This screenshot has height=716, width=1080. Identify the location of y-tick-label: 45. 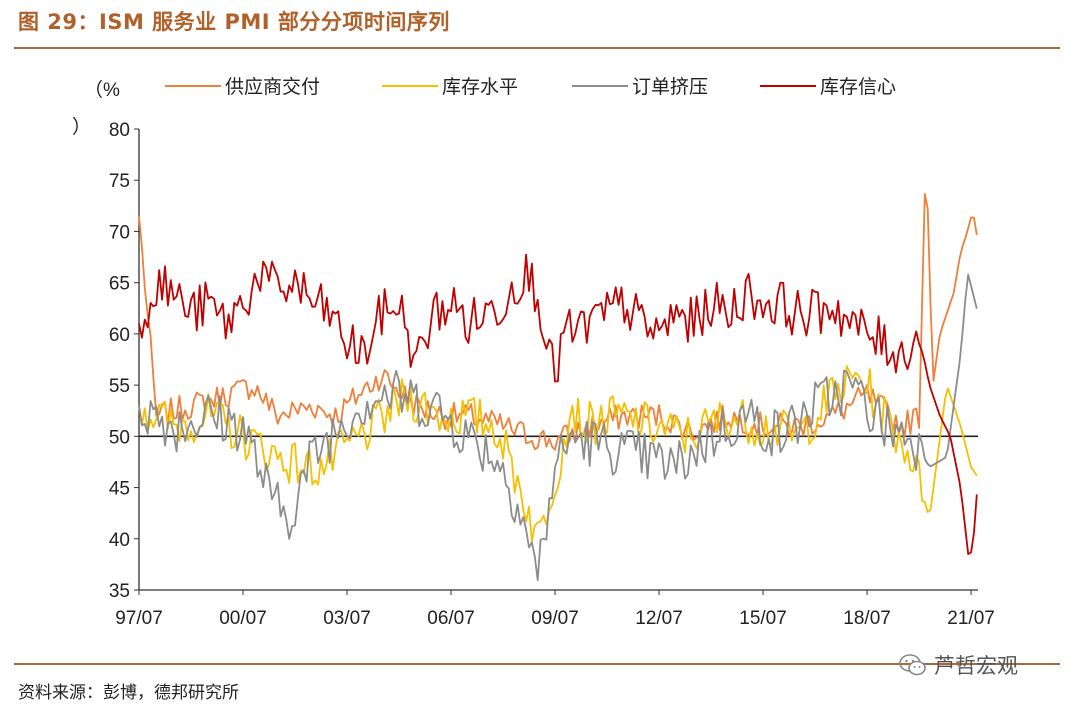
(119, 489).